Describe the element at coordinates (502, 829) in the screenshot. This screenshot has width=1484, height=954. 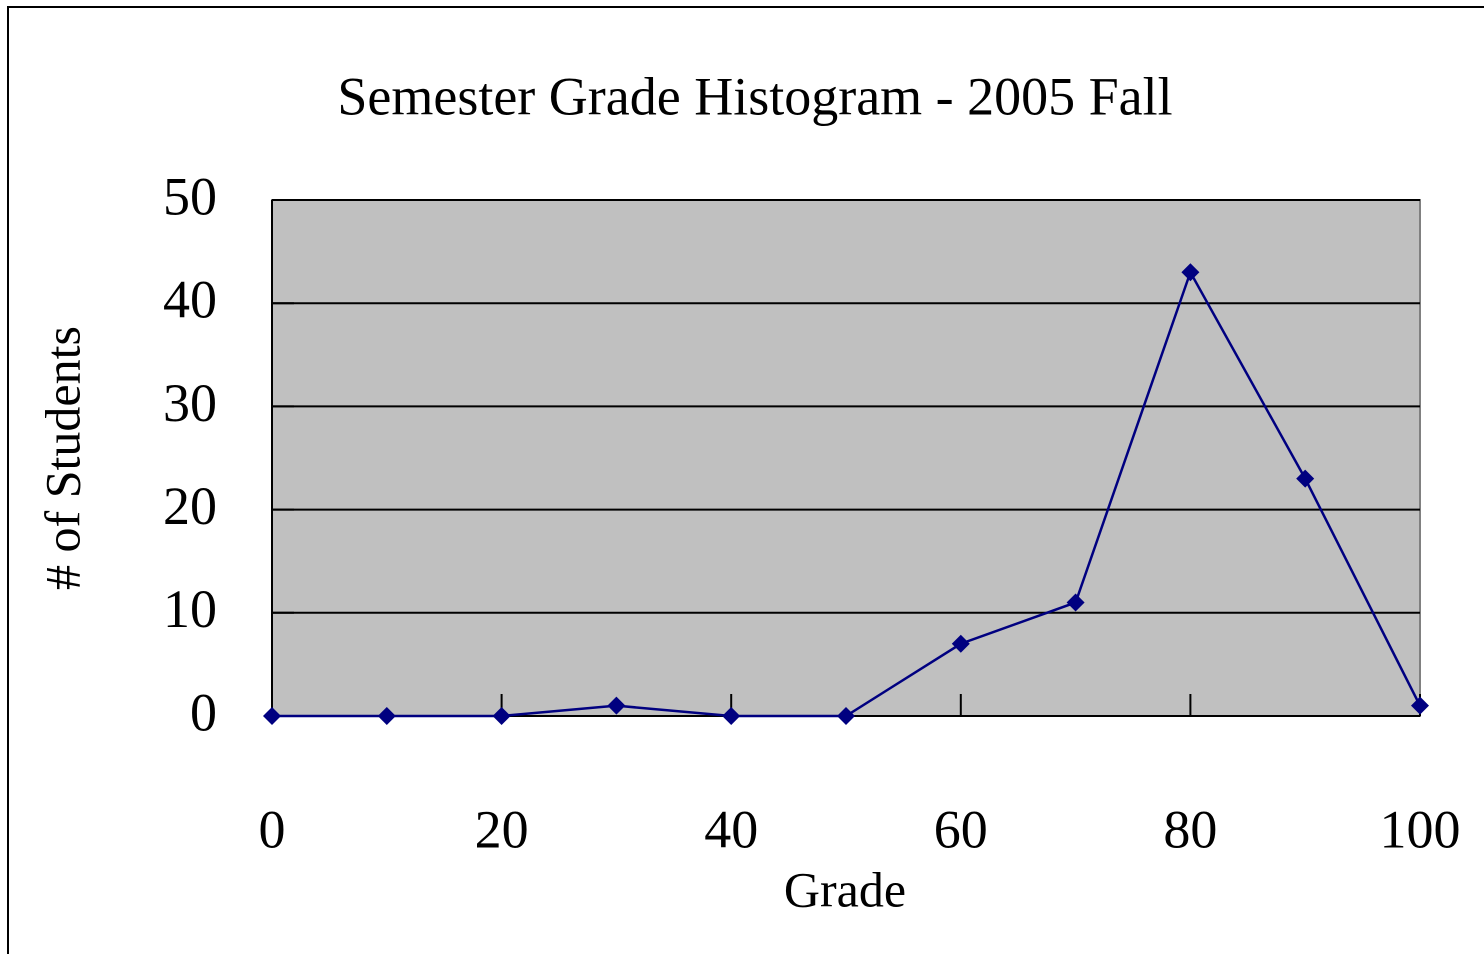
I see `x-tick-label: 20` at that location.